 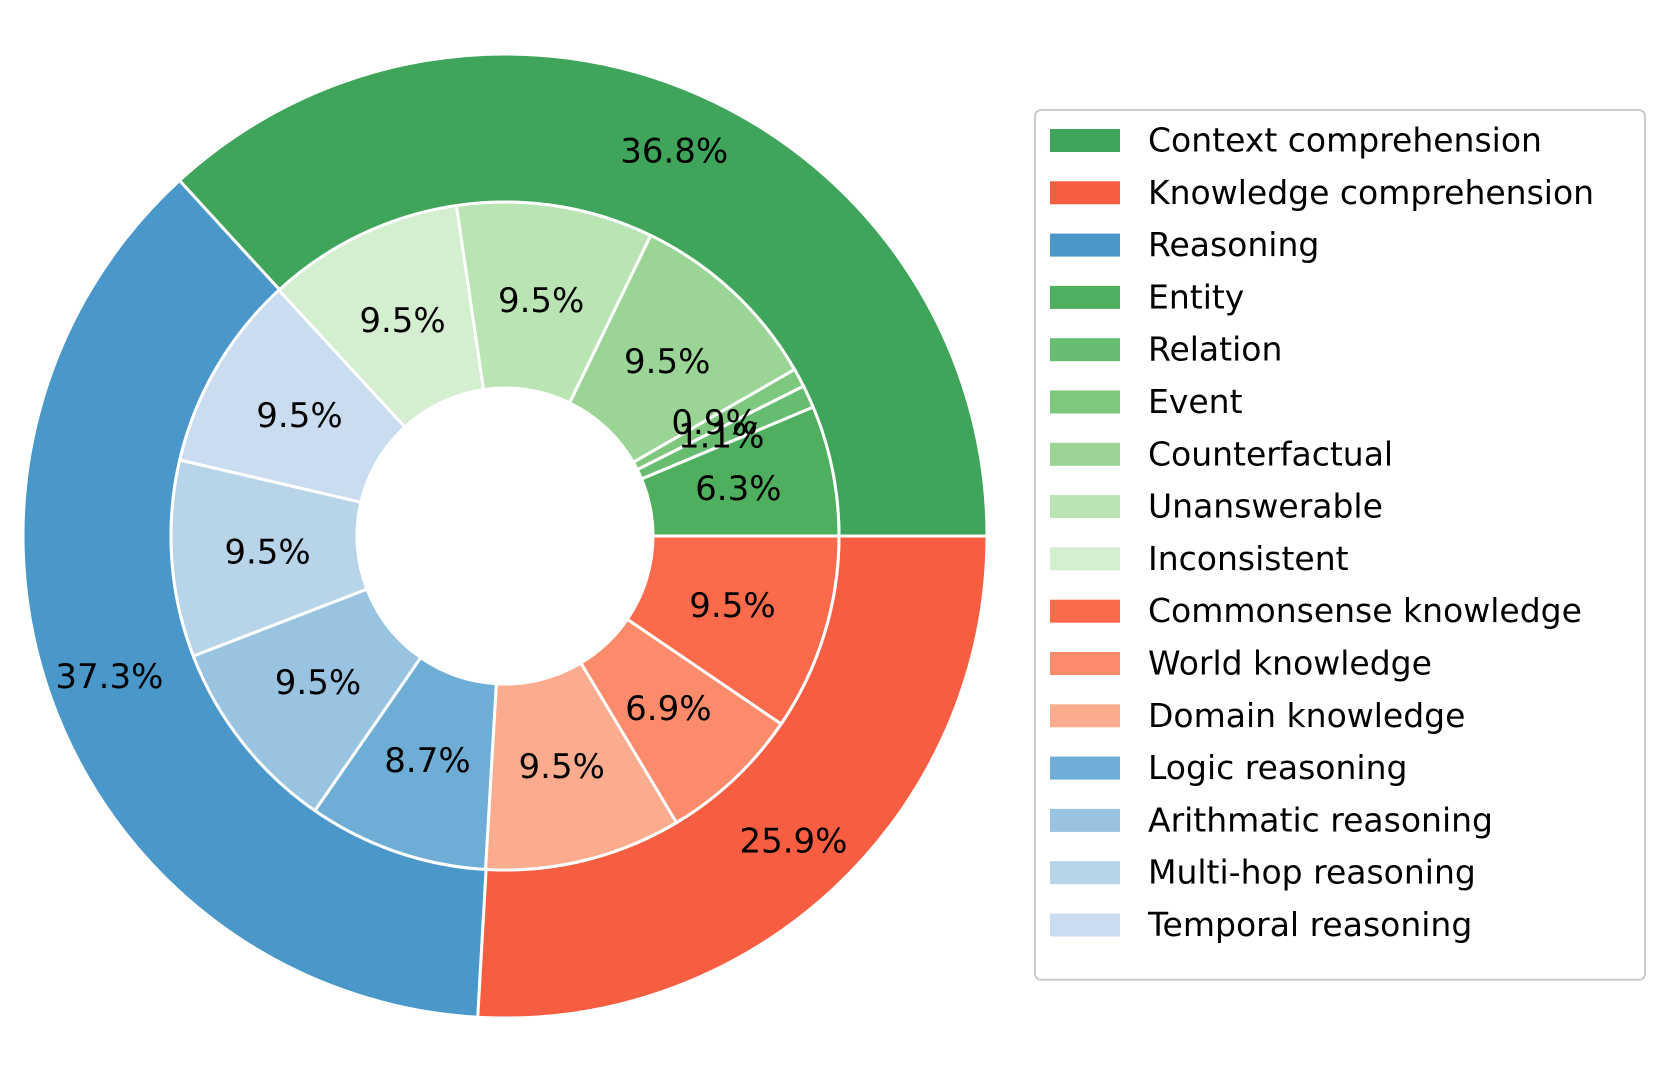 I want to click on legend-label-event: Event, so click(x=1195, y=401).